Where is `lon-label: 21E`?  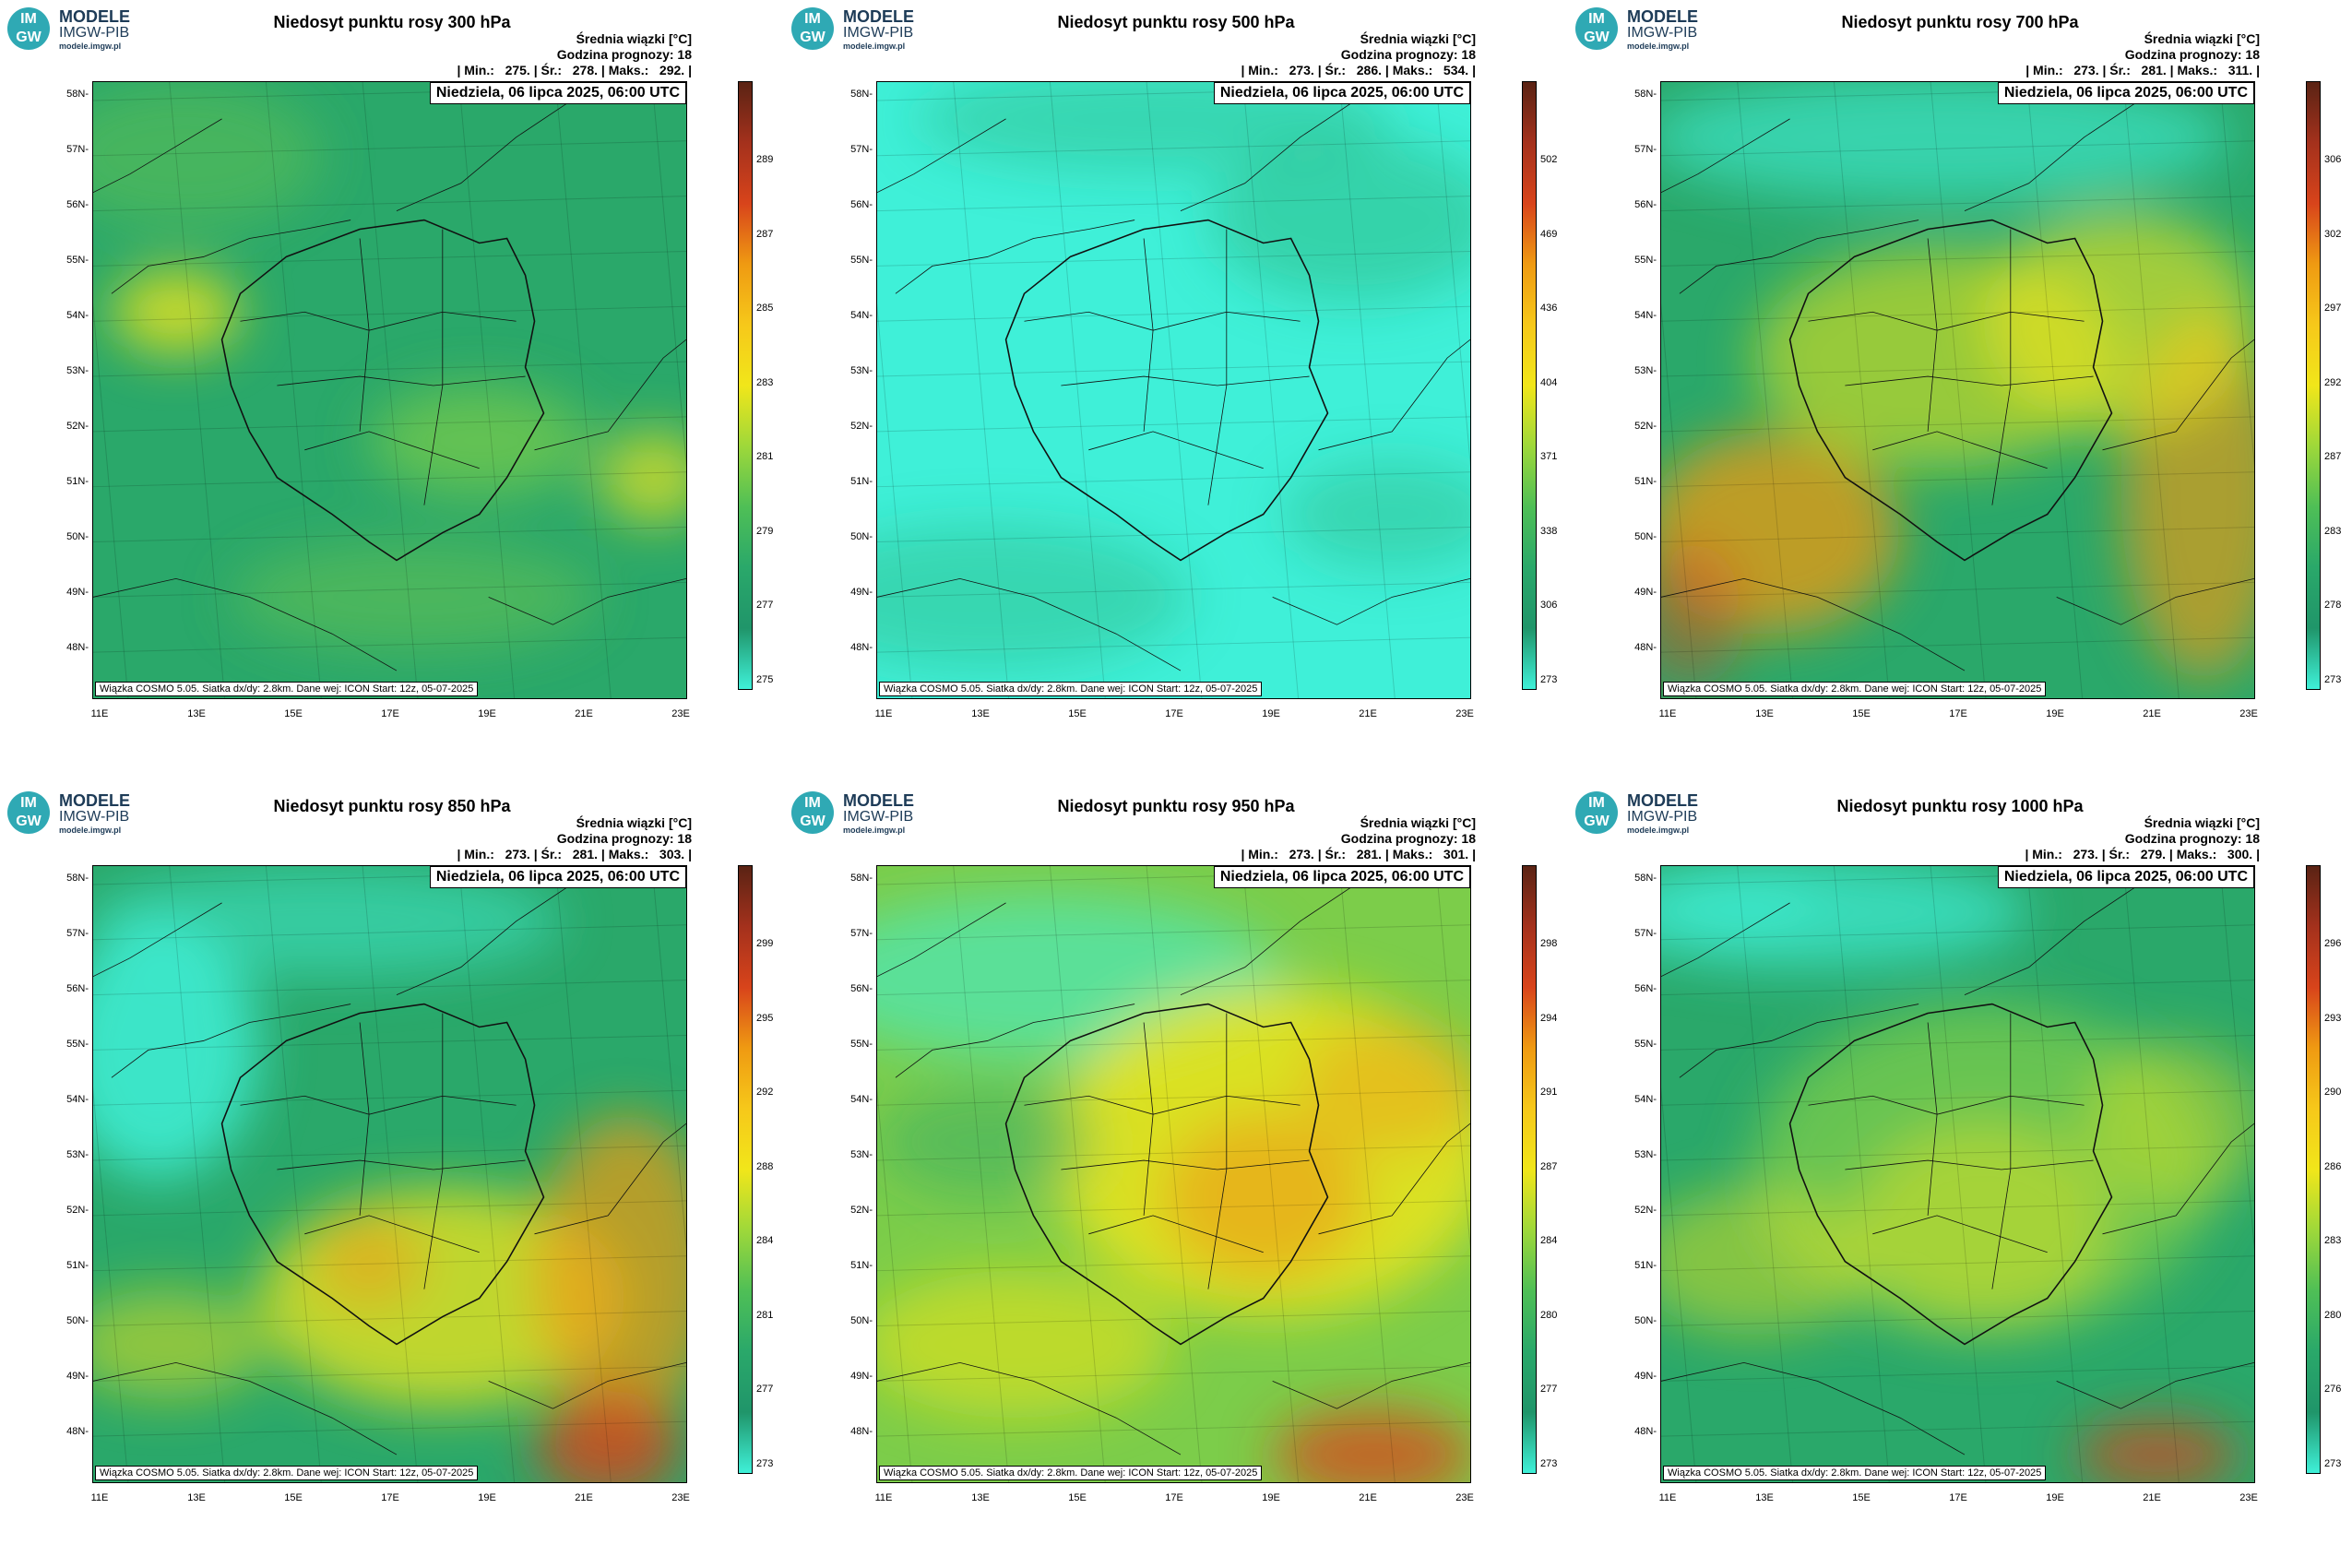 lon-label: 21E is located at coordinates (2152, 713).